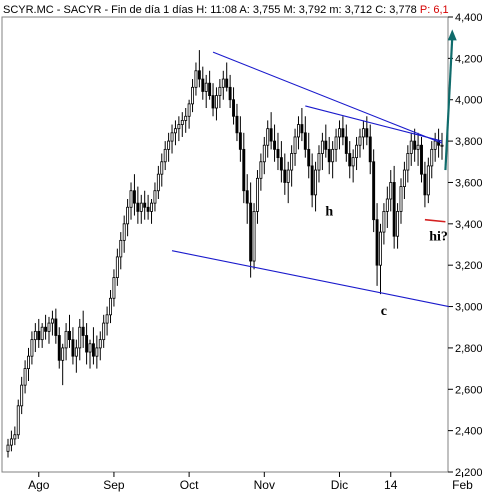  Describe the element at coordinates (469, 142) in the screenshot. I see `y-tick-label: 3,800` at that location.